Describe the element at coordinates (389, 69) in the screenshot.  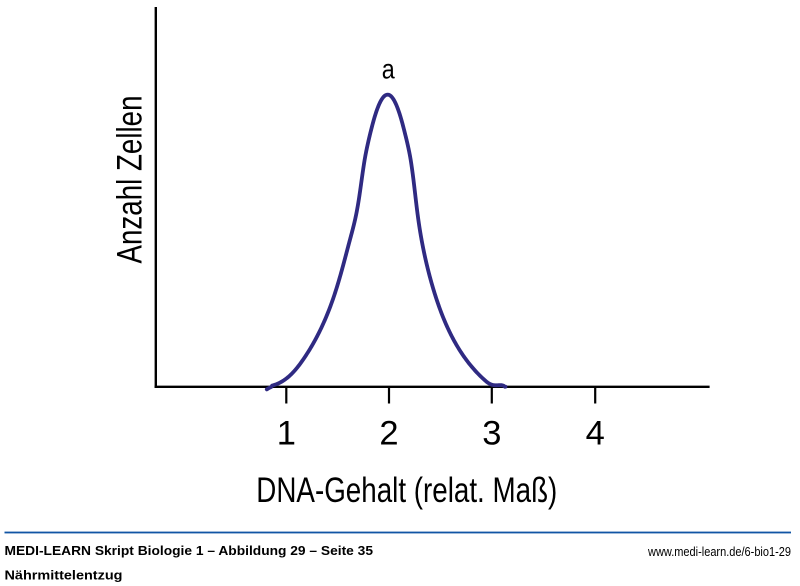
I see `svg-text: a` at that location.